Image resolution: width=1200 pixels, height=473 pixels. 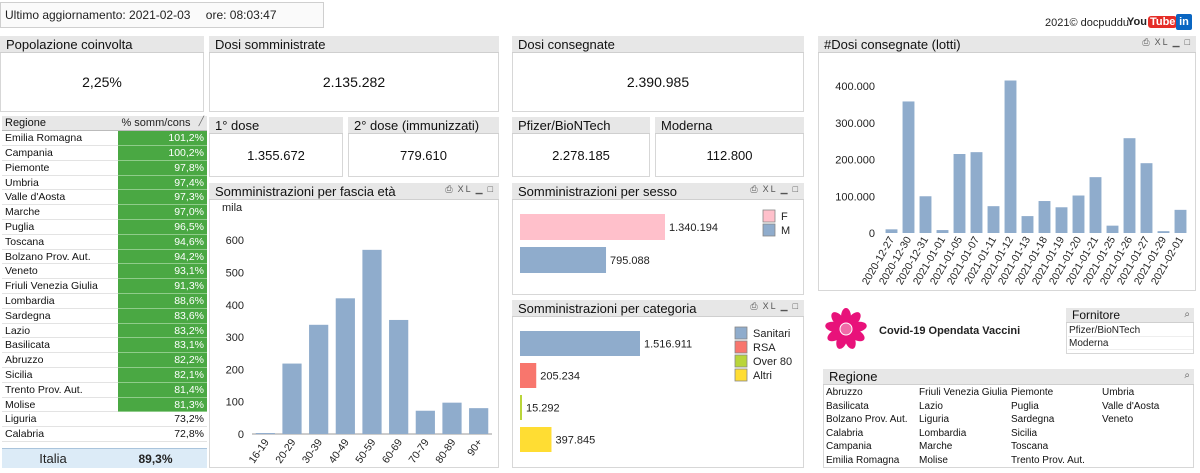 I want to click on table-row: Basilicata 83,1%, so click(x=104, y=345).